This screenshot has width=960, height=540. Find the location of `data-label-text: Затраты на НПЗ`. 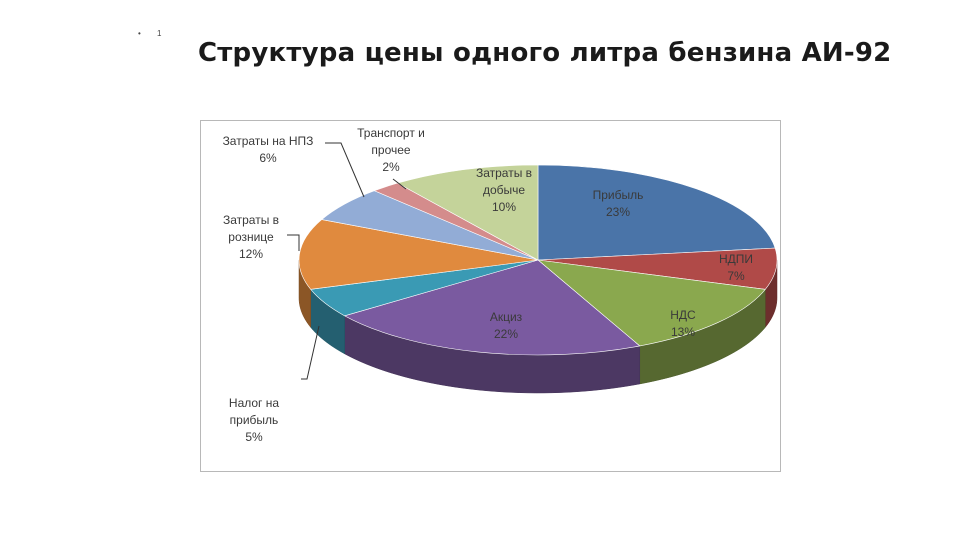

data-label-text: Затраты на НПЗ is located at coordinates (268, 141).